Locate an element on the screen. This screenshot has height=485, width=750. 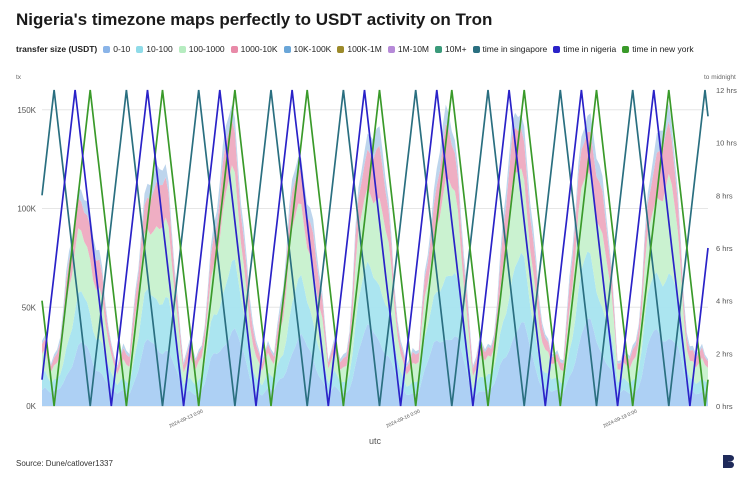
y-tick-label: 150K is located at coordinates (26, 110).